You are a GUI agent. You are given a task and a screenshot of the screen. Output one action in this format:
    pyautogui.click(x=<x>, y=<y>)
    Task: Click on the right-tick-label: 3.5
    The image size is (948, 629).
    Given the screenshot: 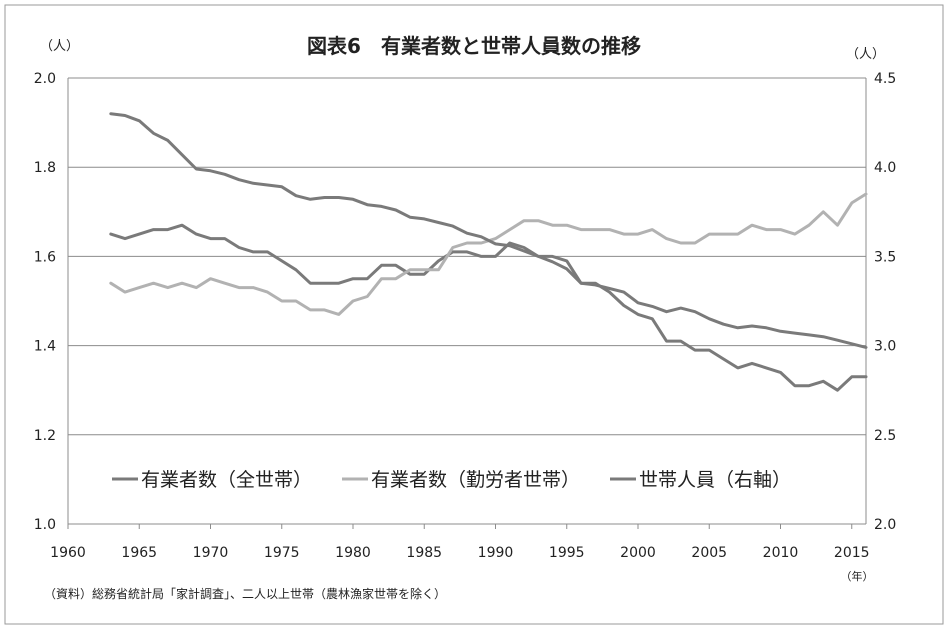 What is the action you would take?
    pyautogui.click(x=885, y=257)
    